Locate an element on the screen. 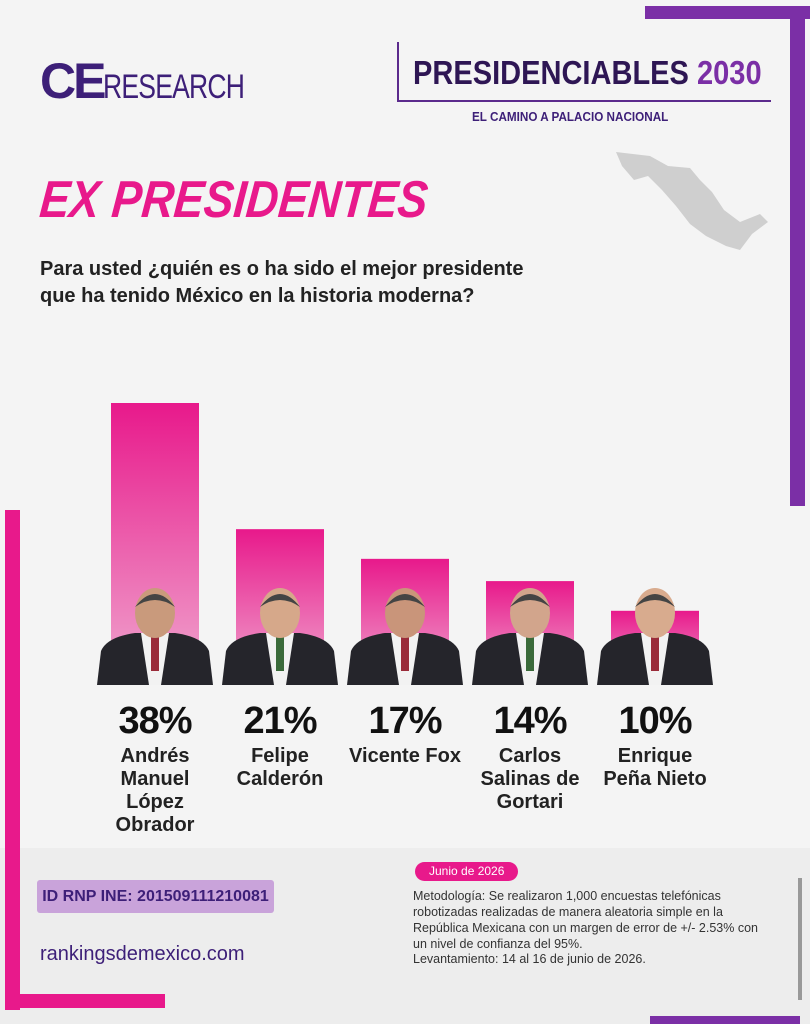  title-main: PRESIDENCIABLES is located at coordinates (551, 72).